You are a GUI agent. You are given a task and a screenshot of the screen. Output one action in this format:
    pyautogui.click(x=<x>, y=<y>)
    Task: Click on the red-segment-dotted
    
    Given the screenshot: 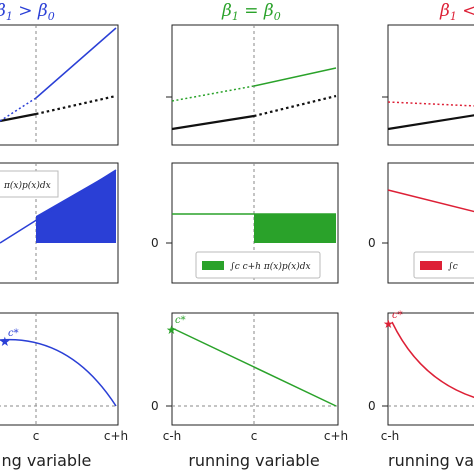 What is the action you would take?
    pyautogui.click(x=430, y=104)
    